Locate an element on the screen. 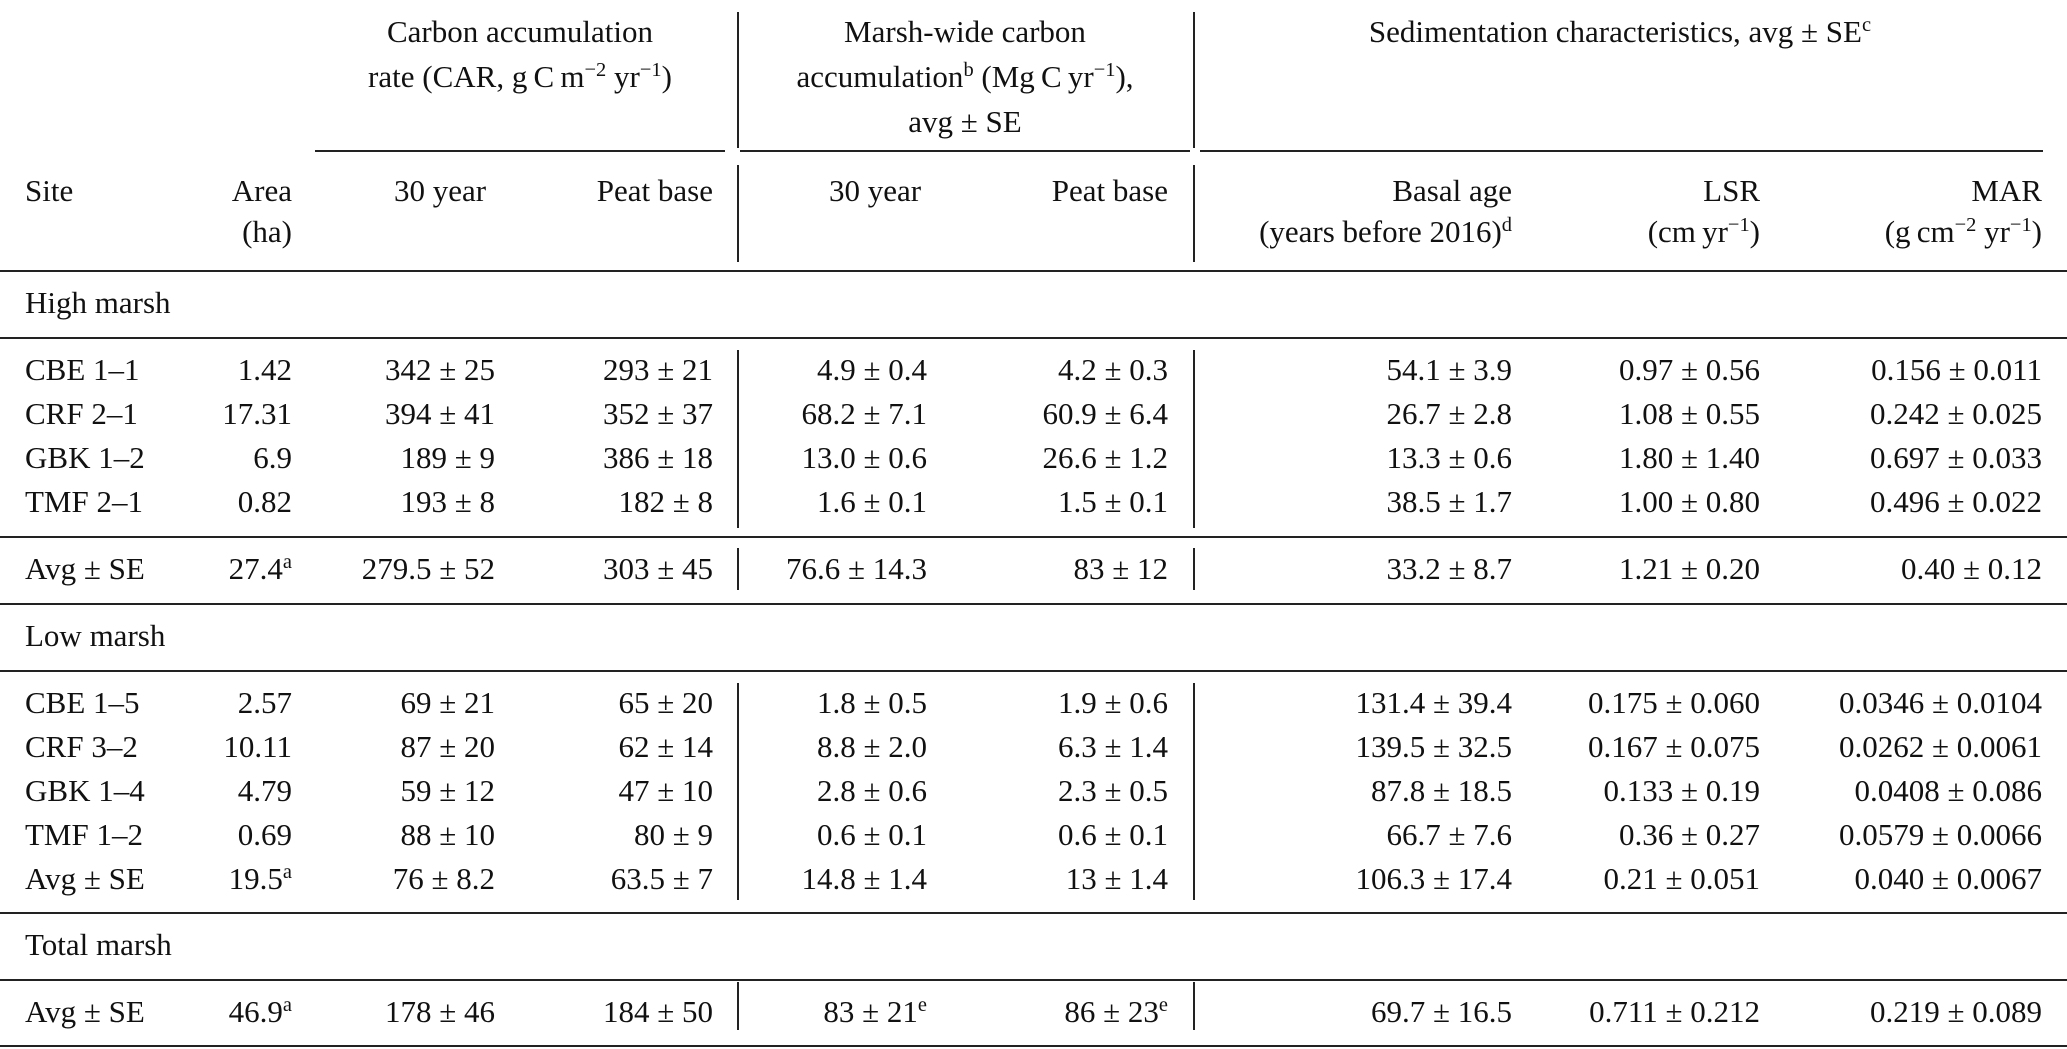 Image resolution: width=2067 pixels, height=1049 pixels. cell-lsr: 0.175 ± 0.060 is located at coordinates (1673, 702).